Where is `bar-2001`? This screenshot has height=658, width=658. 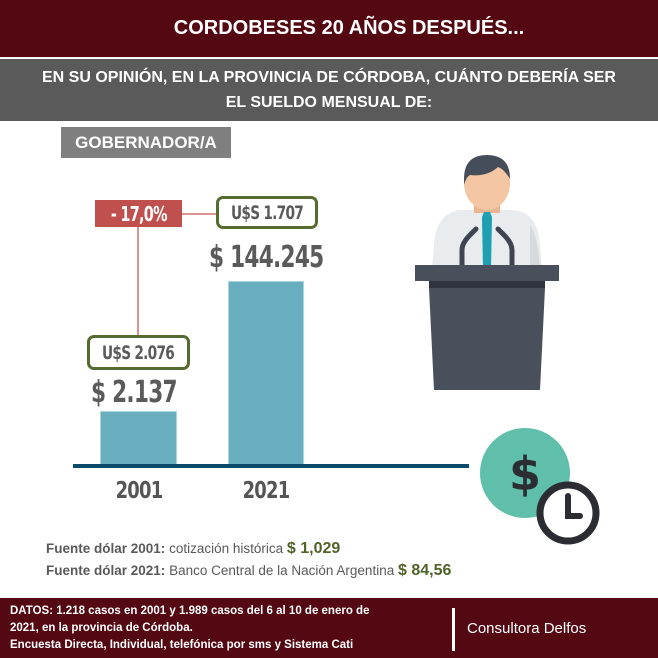 bar-2001 is located at coordinates (138, 438).